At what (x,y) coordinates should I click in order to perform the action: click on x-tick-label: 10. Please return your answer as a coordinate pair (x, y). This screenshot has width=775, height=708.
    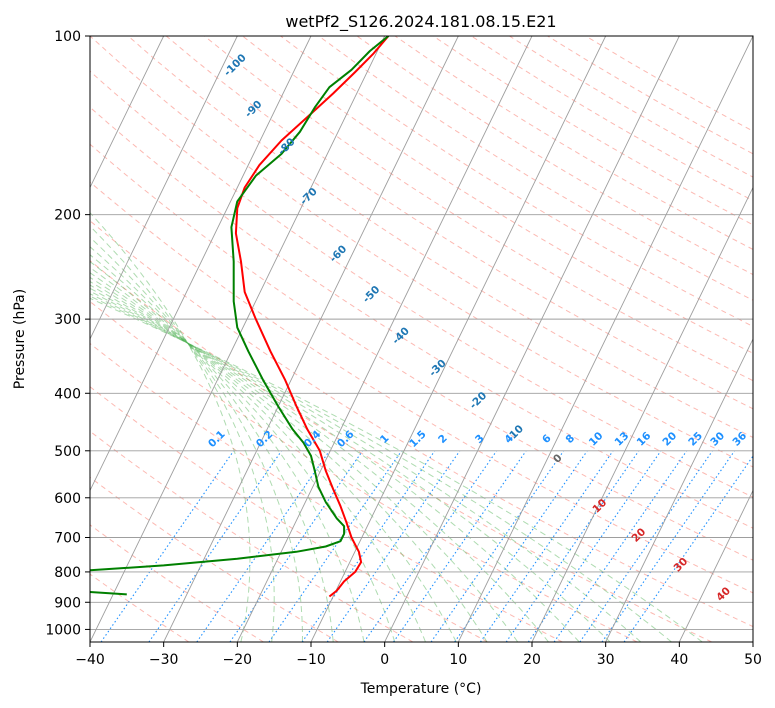
    Looking at the image, I should click on (458, 660).